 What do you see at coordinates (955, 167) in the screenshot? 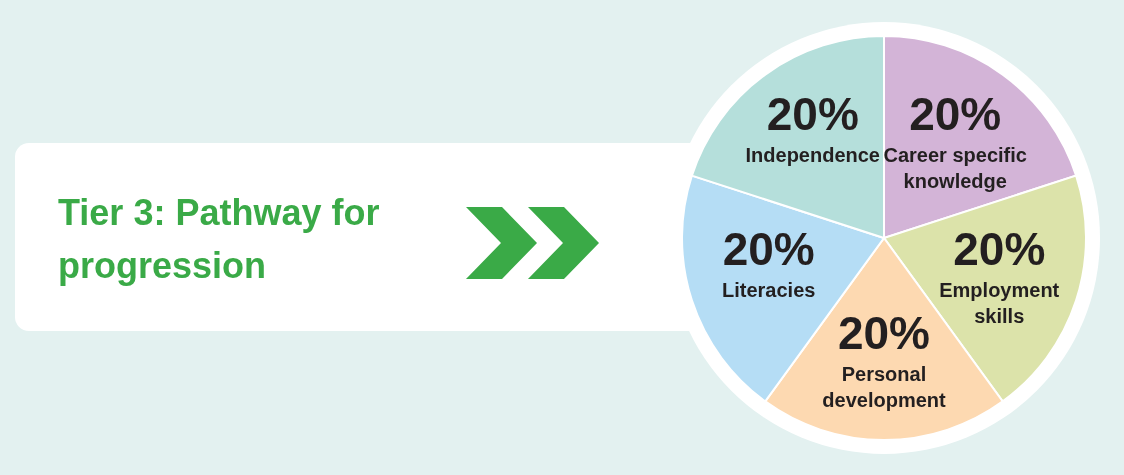
I see `slice-label: Career specific knowledge` at bounding box center [955, 167].